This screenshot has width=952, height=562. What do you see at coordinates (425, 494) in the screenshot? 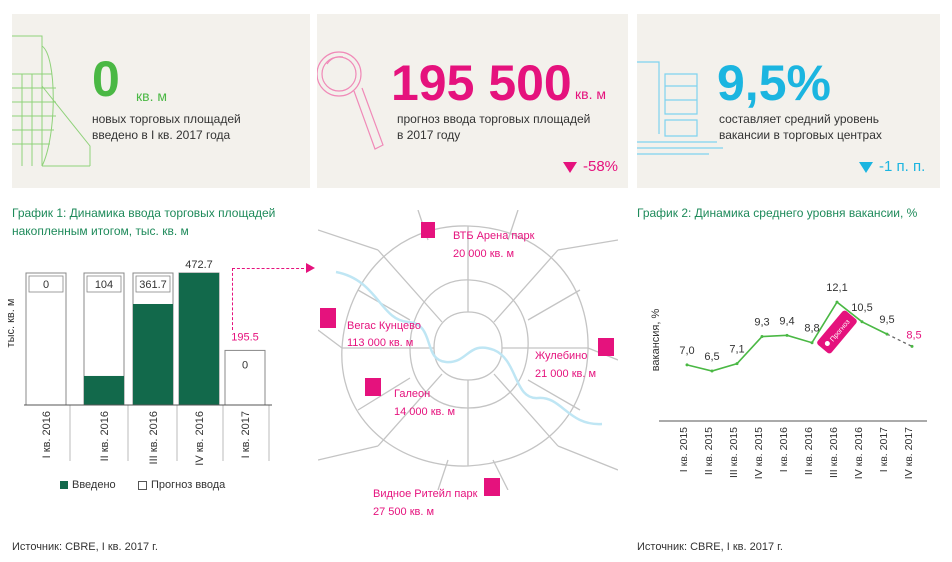
I see `mall-name: Видное Ритейл парк` at bounding box center [425, 494].